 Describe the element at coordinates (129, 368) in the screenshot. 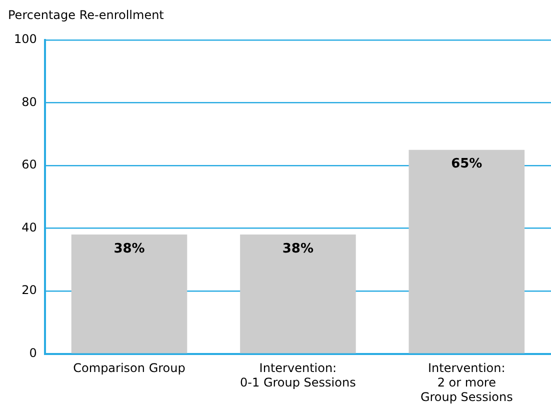

I see `x-tick-label: Comparison Group` at that location.